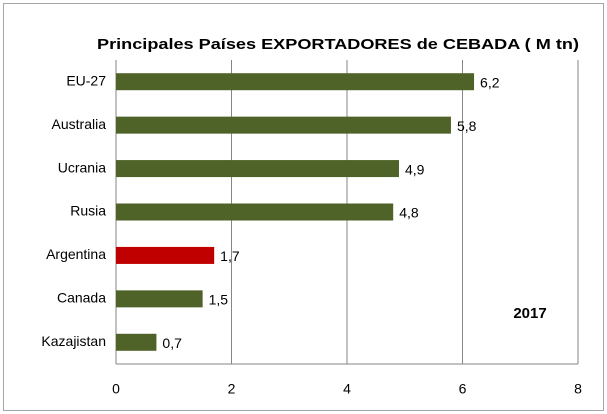 This screenshot has width=607, height=414. Describe the element at coordinates (230, 256) in the screenshot. I see `data-label: 1,7` at that location.